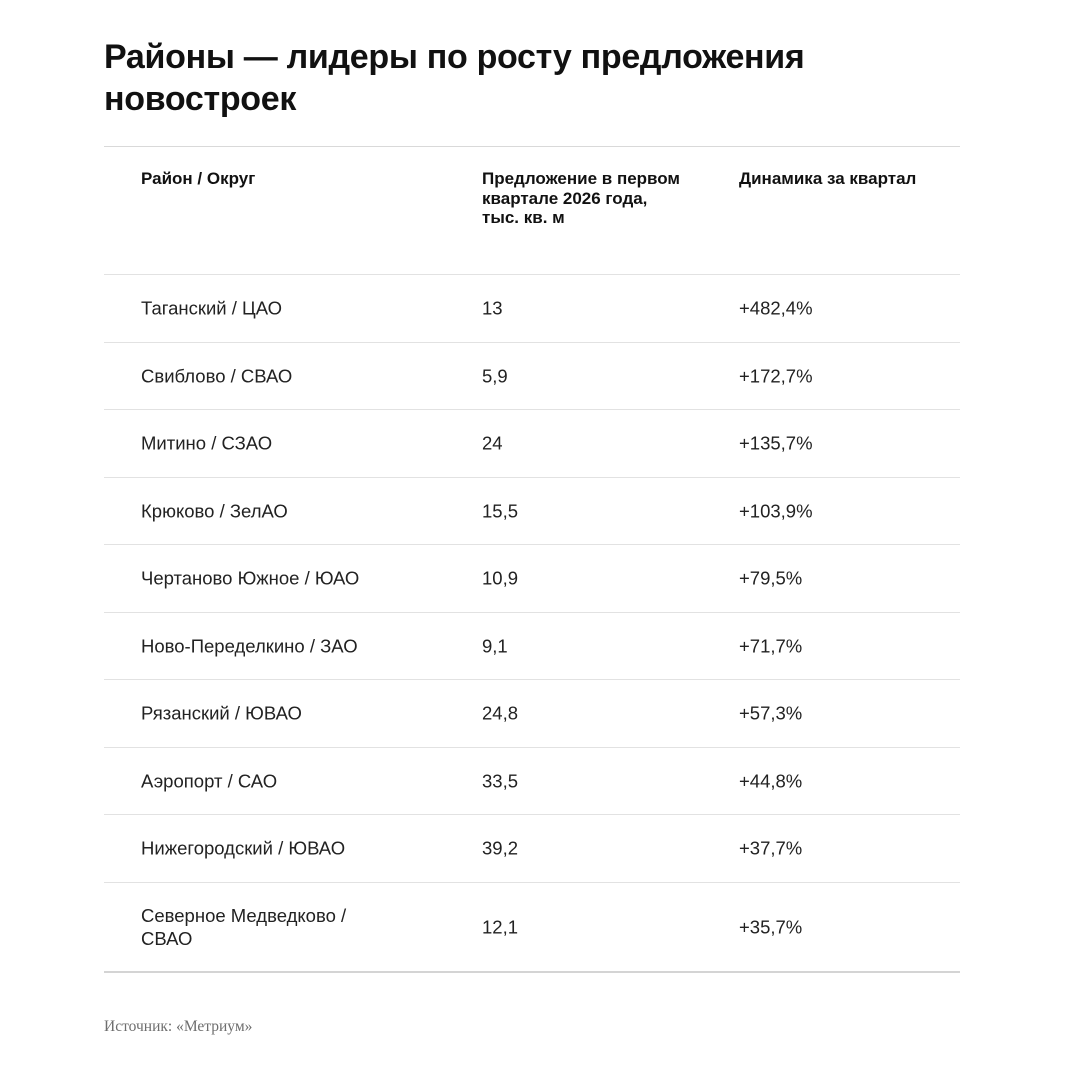 This screenshot has height=1080, width=1080. Describe the element at coordinates (500, 926) in the screenshot. I see `supply-cell: 12,1` at that location.